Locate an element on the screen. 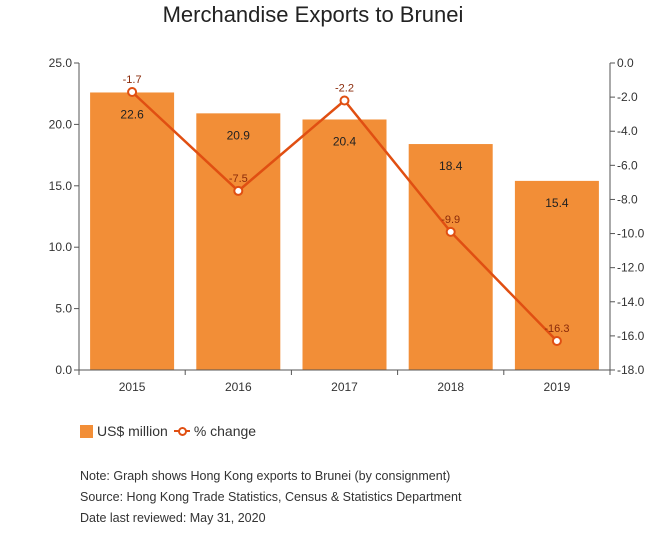  line-point-2018 is located at coordinates (450, 231).